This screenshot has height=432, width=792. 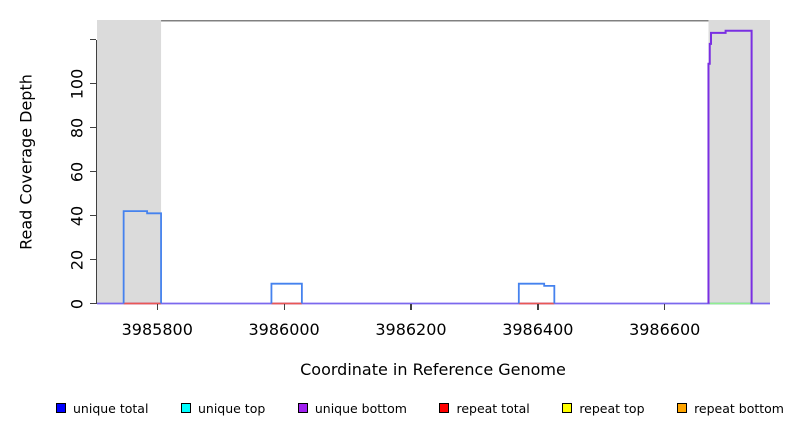 I want to click on legend-item-repeat-total: repeat total, so click(x=484, y=408).